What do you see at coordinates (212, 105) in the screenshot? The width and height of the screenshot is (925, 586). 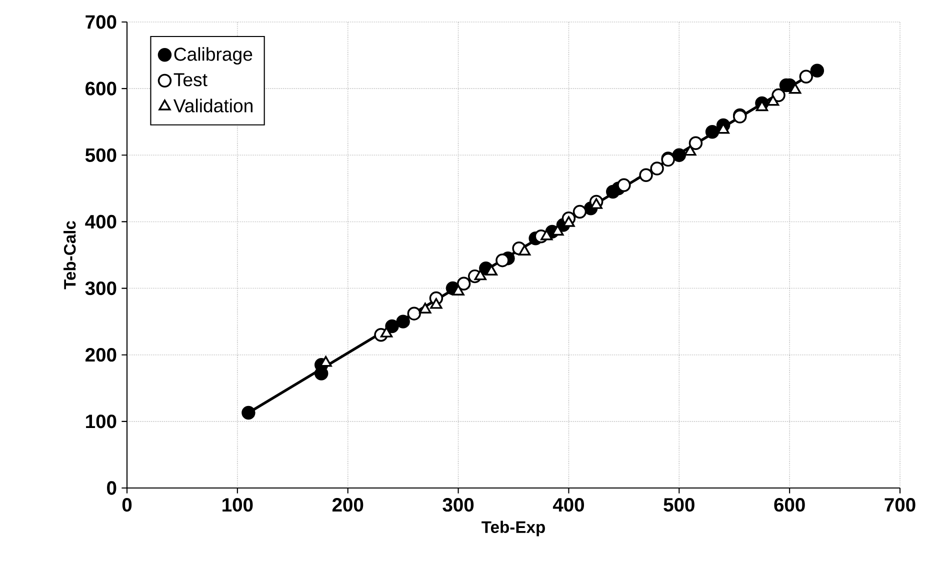 I see `legend-label: Validation` at bounding box center [212, 105].